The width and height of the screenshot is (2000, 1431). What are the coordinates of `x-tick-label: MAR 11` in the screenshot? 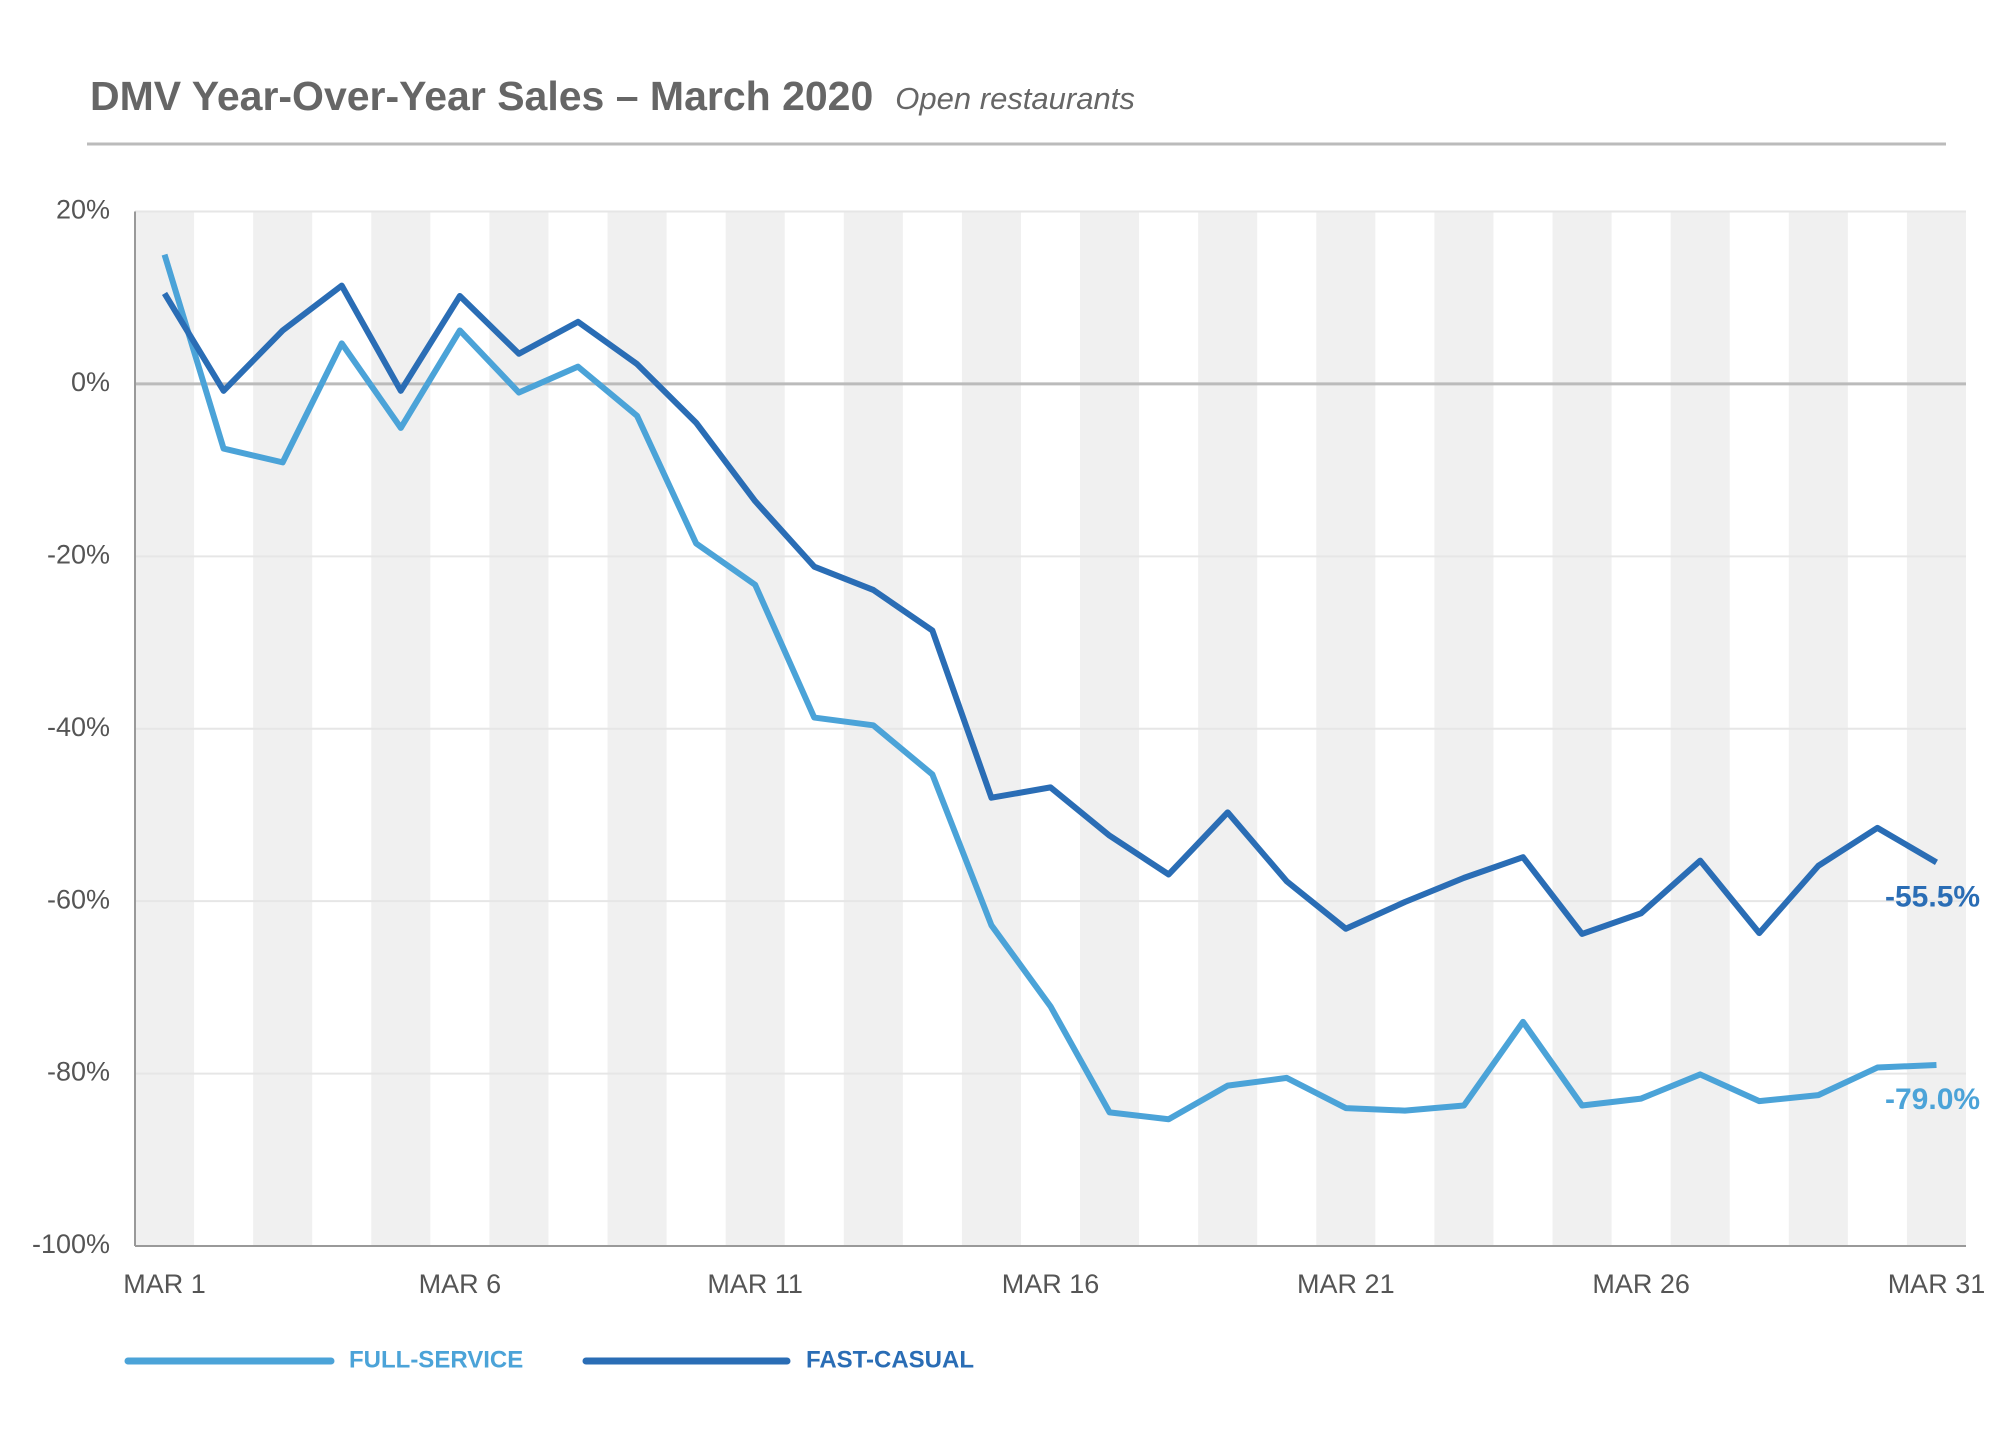 It's located at (755, 1284).